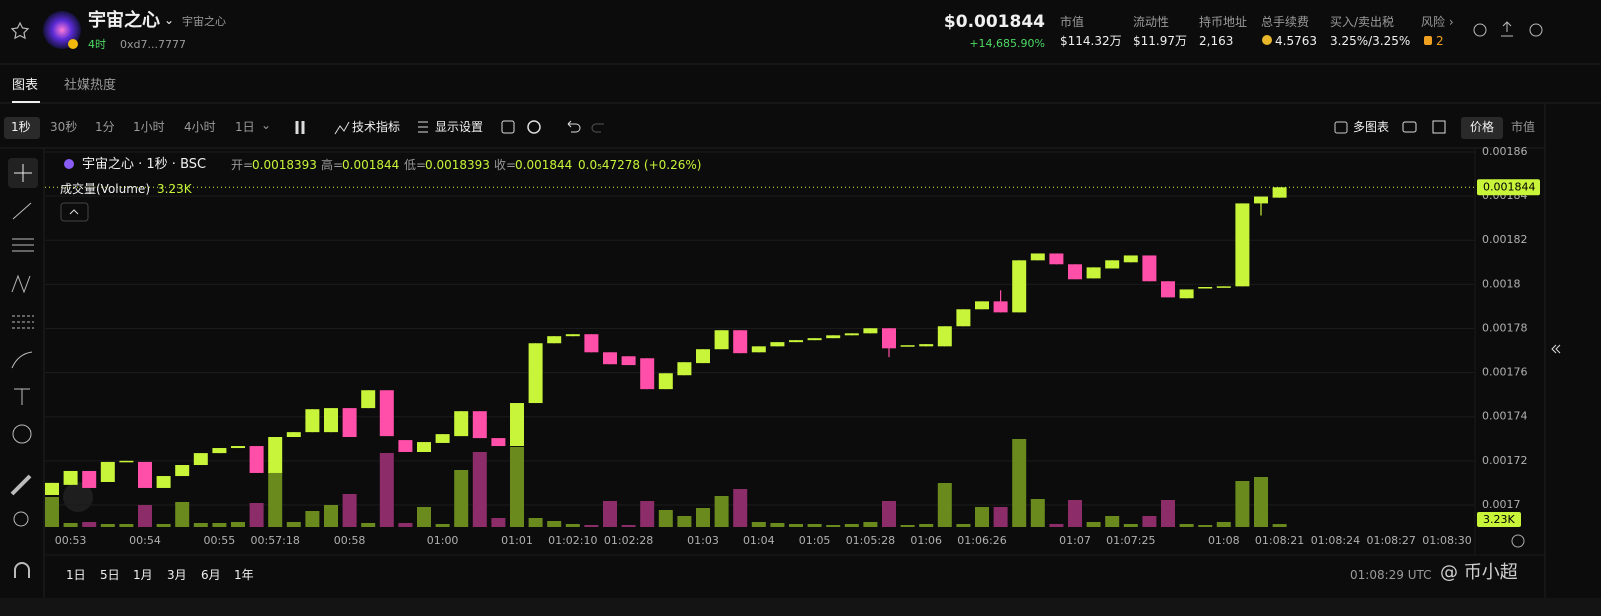  Describe the element at coordinates (25, 85) in the screenshot. I see `tab: 图表` at that location.